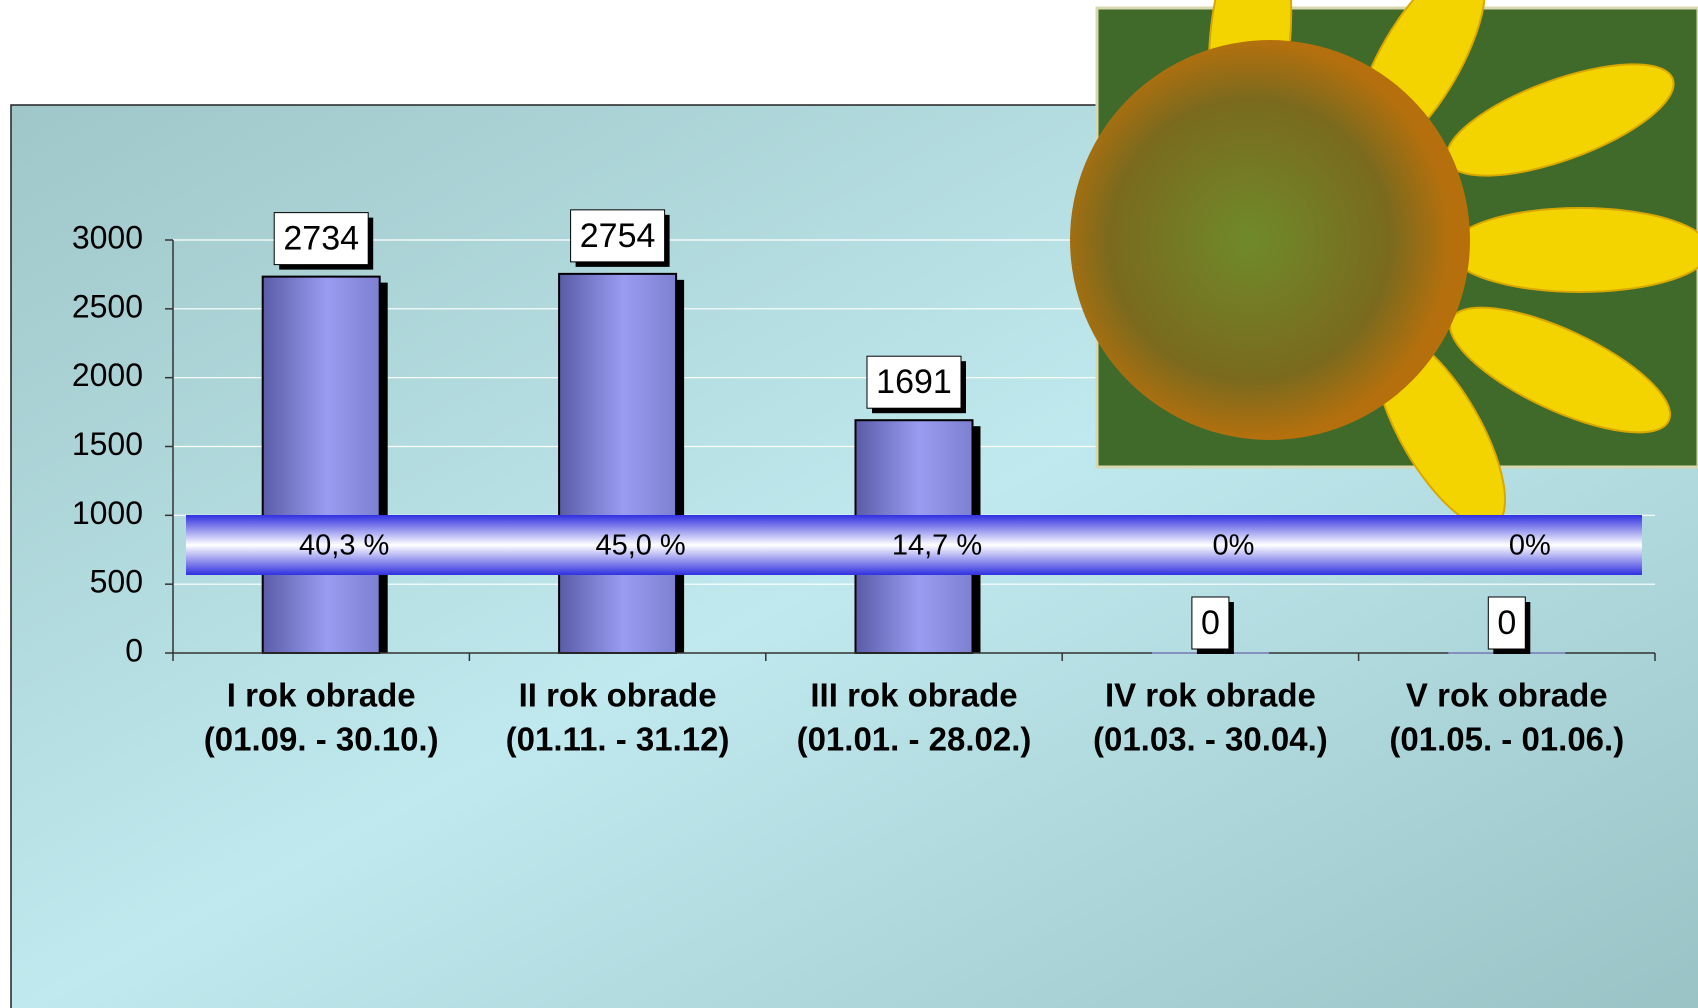  Describe the element at coordinates (1506, 739) in the screenshot. I see `x-tick-label: (01.05. - 01.06.)` at that location.